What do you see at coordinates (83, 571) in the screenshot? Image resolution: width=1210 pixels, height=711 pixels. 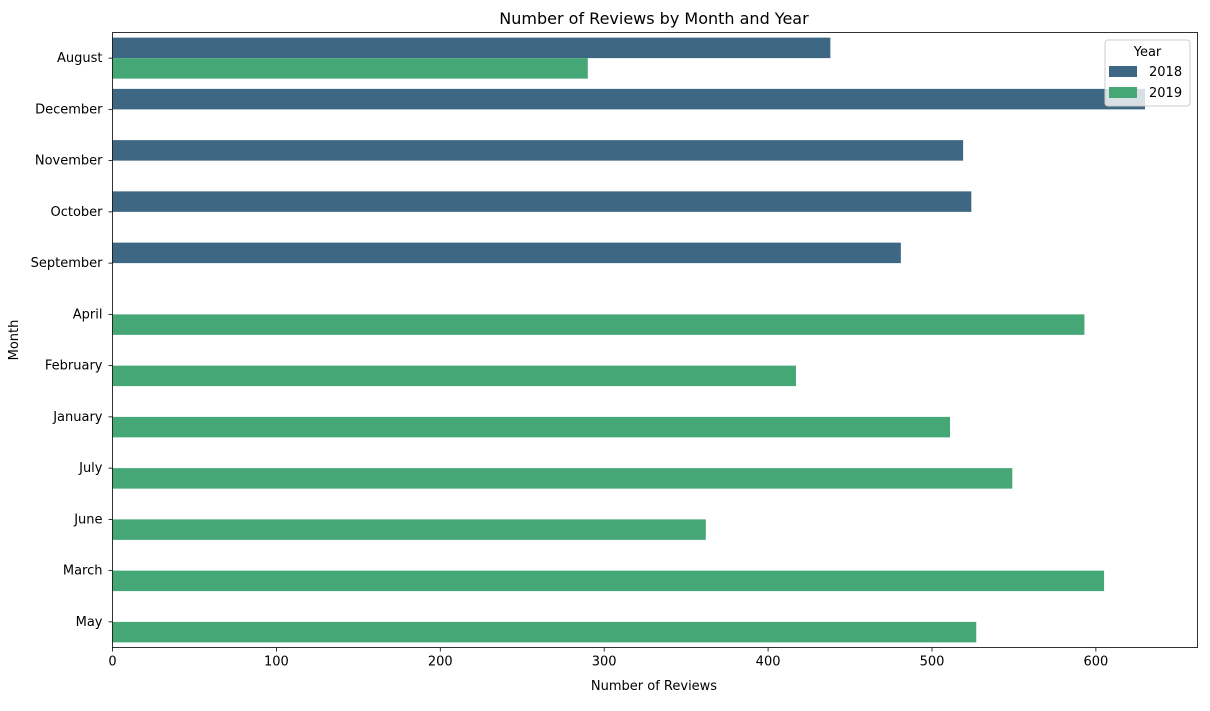 I see `y-tick-label: March` at bounding box center [83, 571].